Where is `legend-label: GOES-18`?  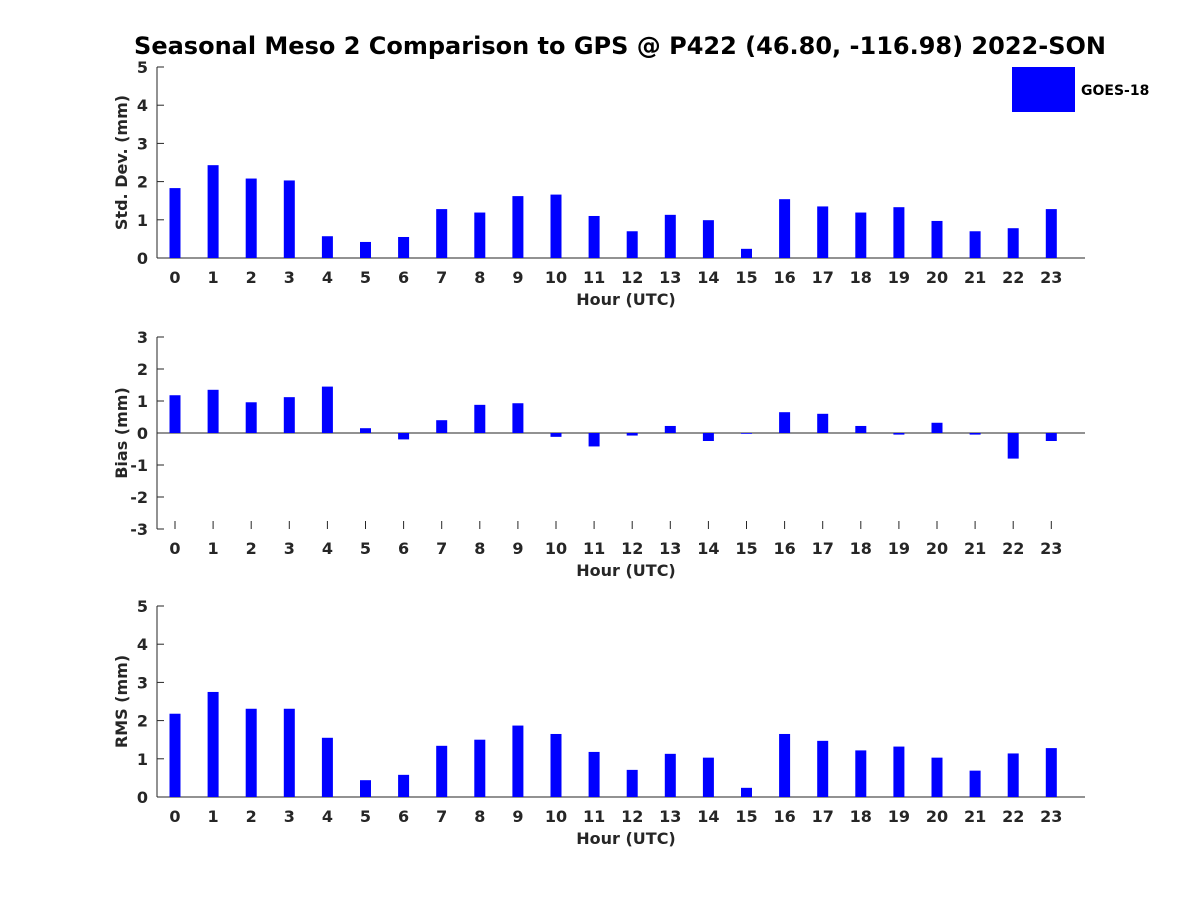 legend-label: GOES-18 is located at coordinates (1115, 91).